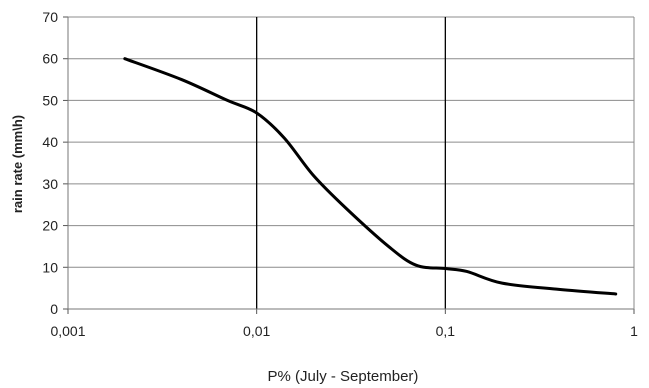 The image size is (649, 388). What do you see at coordinates (54, 309) in the screenshot?
I see `y-tick-label: 0` at bounding box center [54, 309].